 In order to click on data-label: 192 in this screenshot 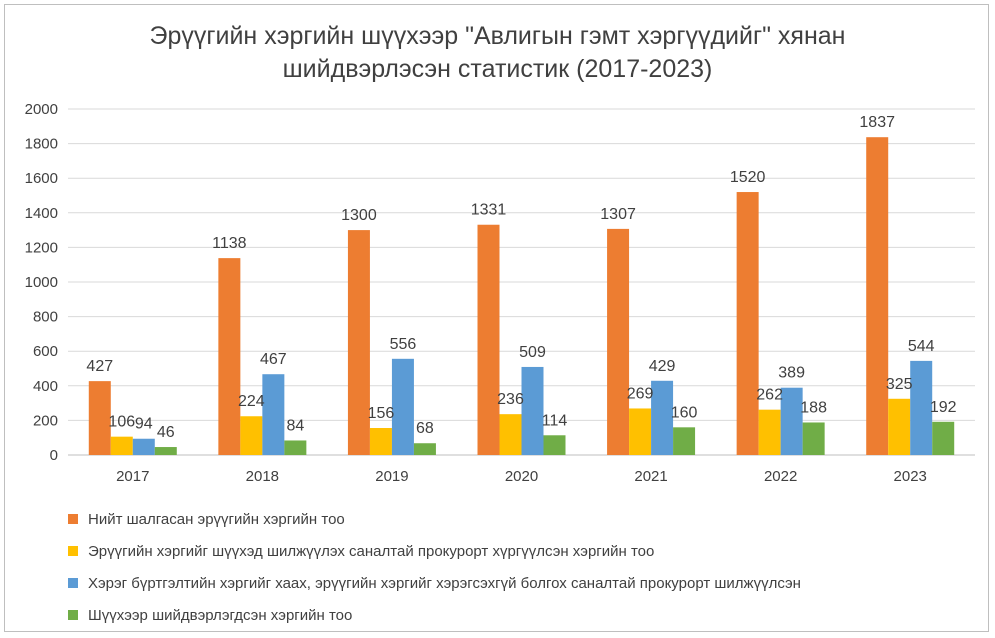, I will do `click(943, 407)`.